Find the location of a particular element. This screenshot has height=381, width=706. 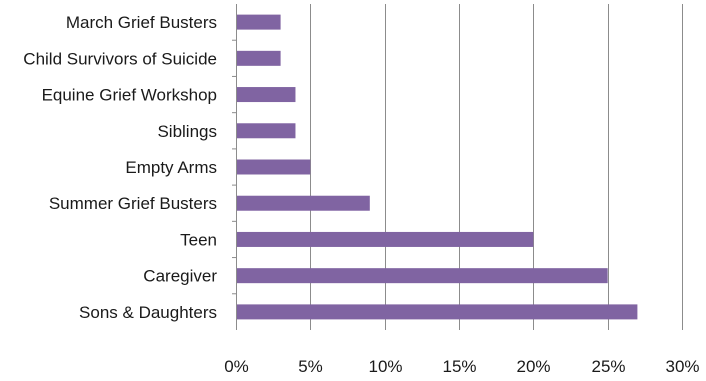

x-tick-labels: 0% 5% 10% 15% 20% 25% 30% is located at coordinates (461, 366).